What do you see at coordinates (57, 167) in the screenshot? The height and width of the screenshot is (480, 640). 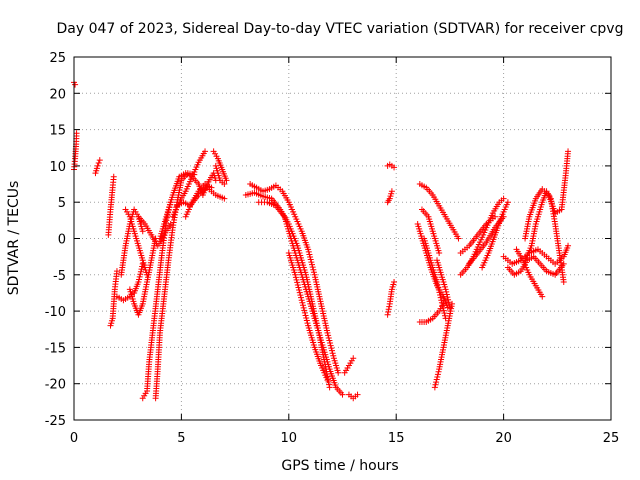 I see `y-tick-label: 10` at bounding box center [57, 167].